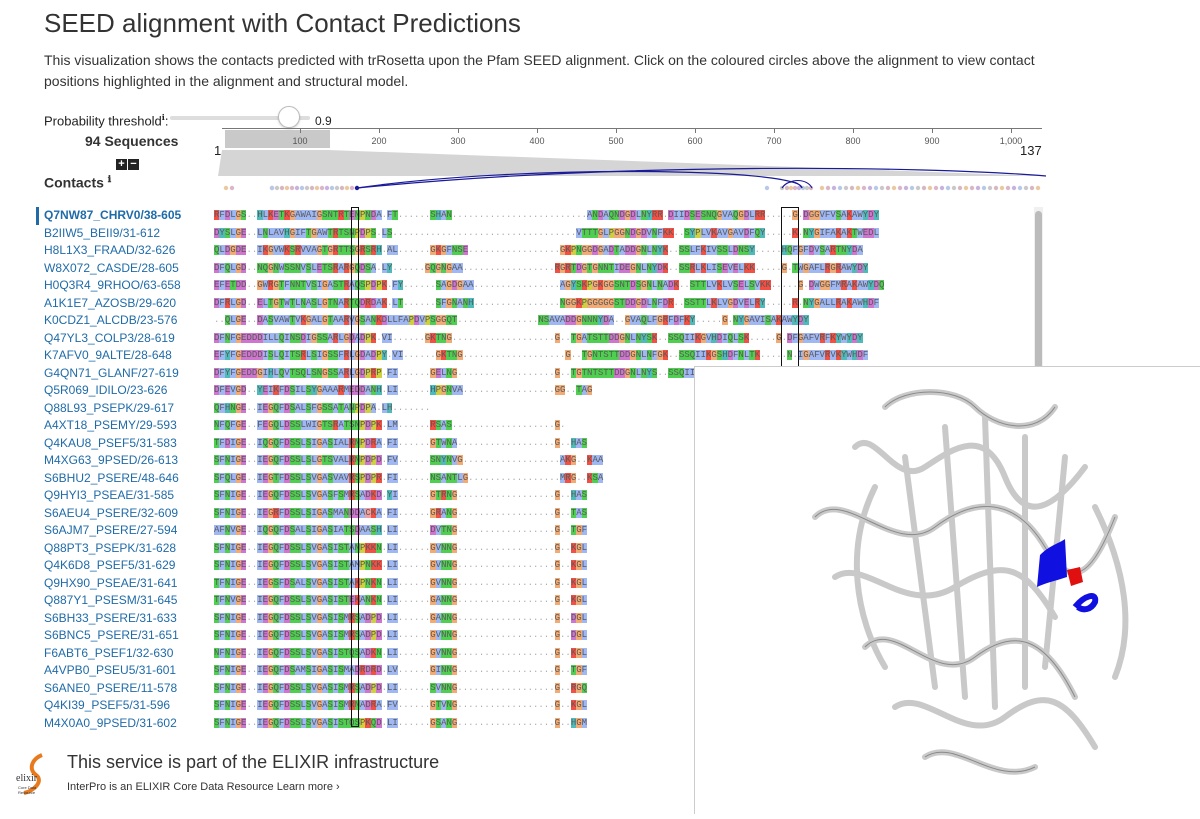 Image resolution: width=1200 pixels, height=819 pixels. What do you see at coordinates (111, 530) in the screenshot?
I see `sequence-name-link: S6AJM7_PSERE/27-594` at bounding box center [111, 530].